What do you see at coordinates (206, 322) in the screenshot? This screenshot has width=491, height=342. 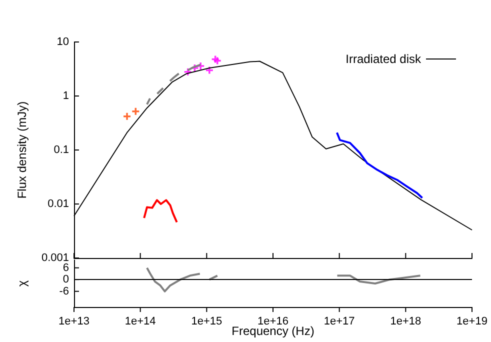 I see `x-tick-label: 1e+15` at bounding box center [206, 322].